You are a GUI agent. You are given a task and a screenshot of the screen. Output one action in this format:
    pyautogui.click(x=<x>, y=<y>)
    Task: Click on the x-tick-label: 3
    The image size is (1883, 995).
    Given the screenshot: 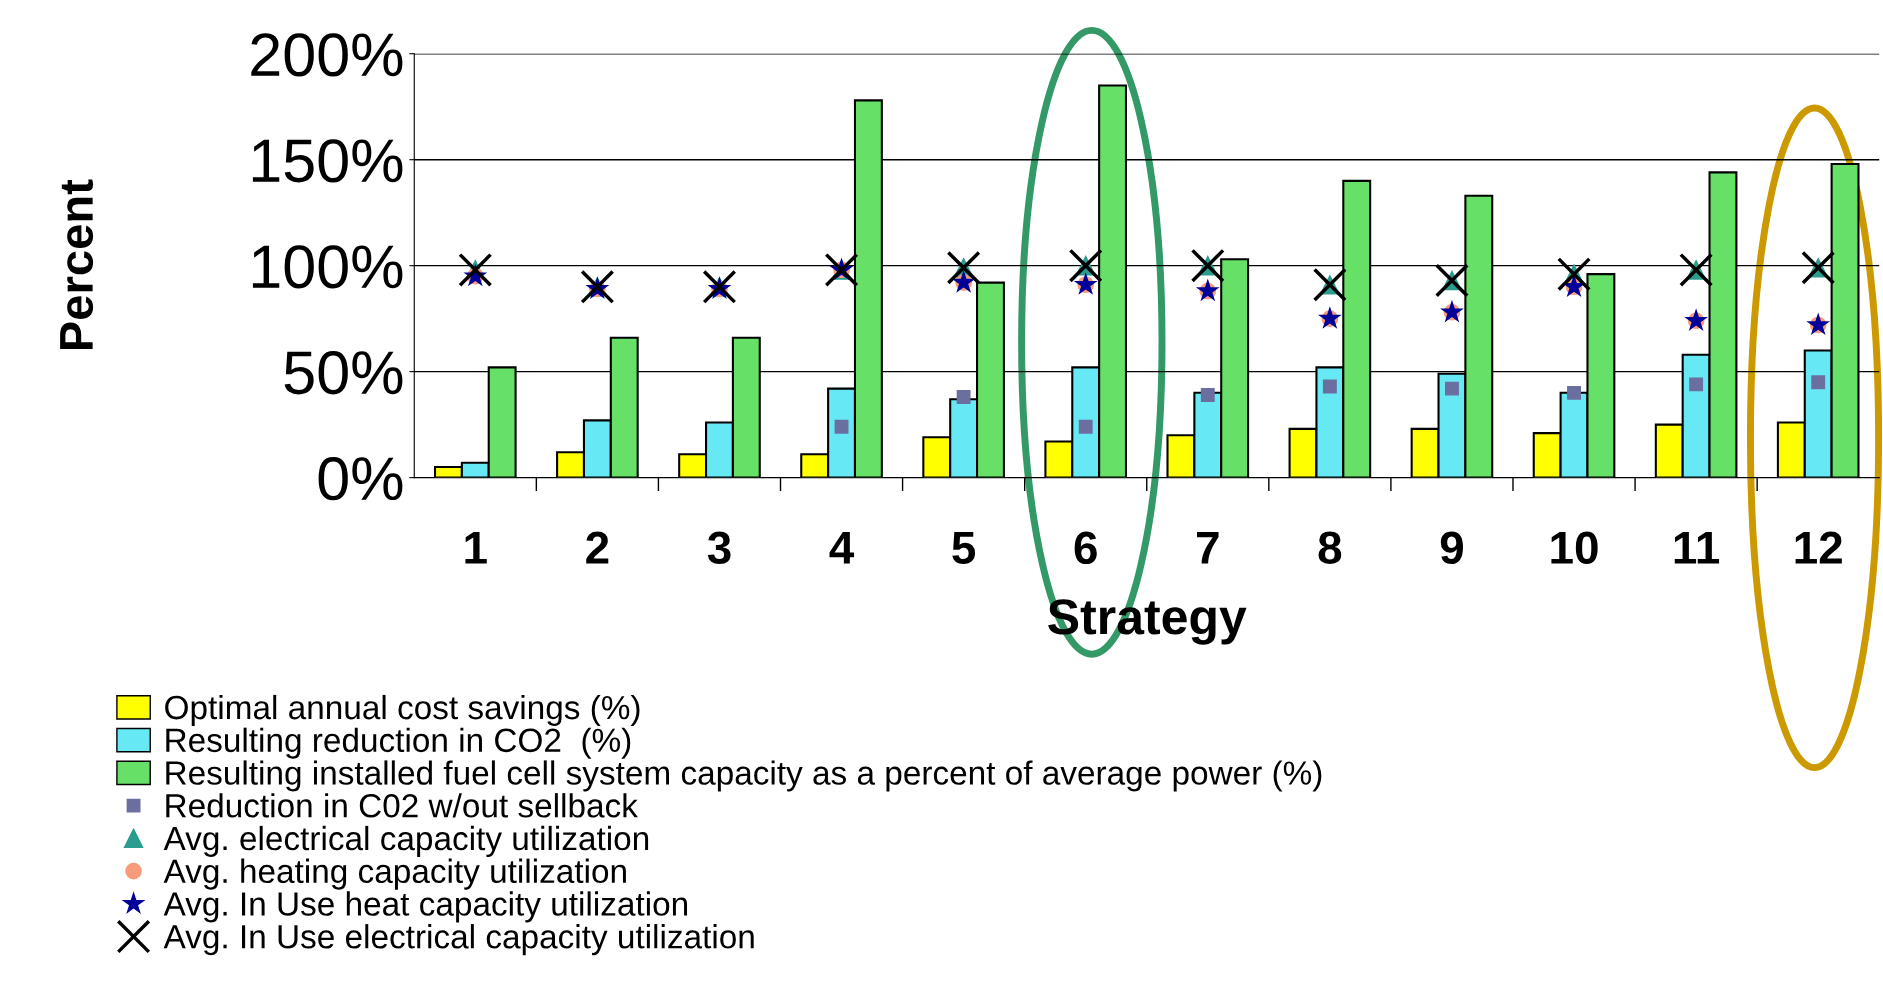 What is the action you would take?
    pyautogui.click(x=719, y=548)
    